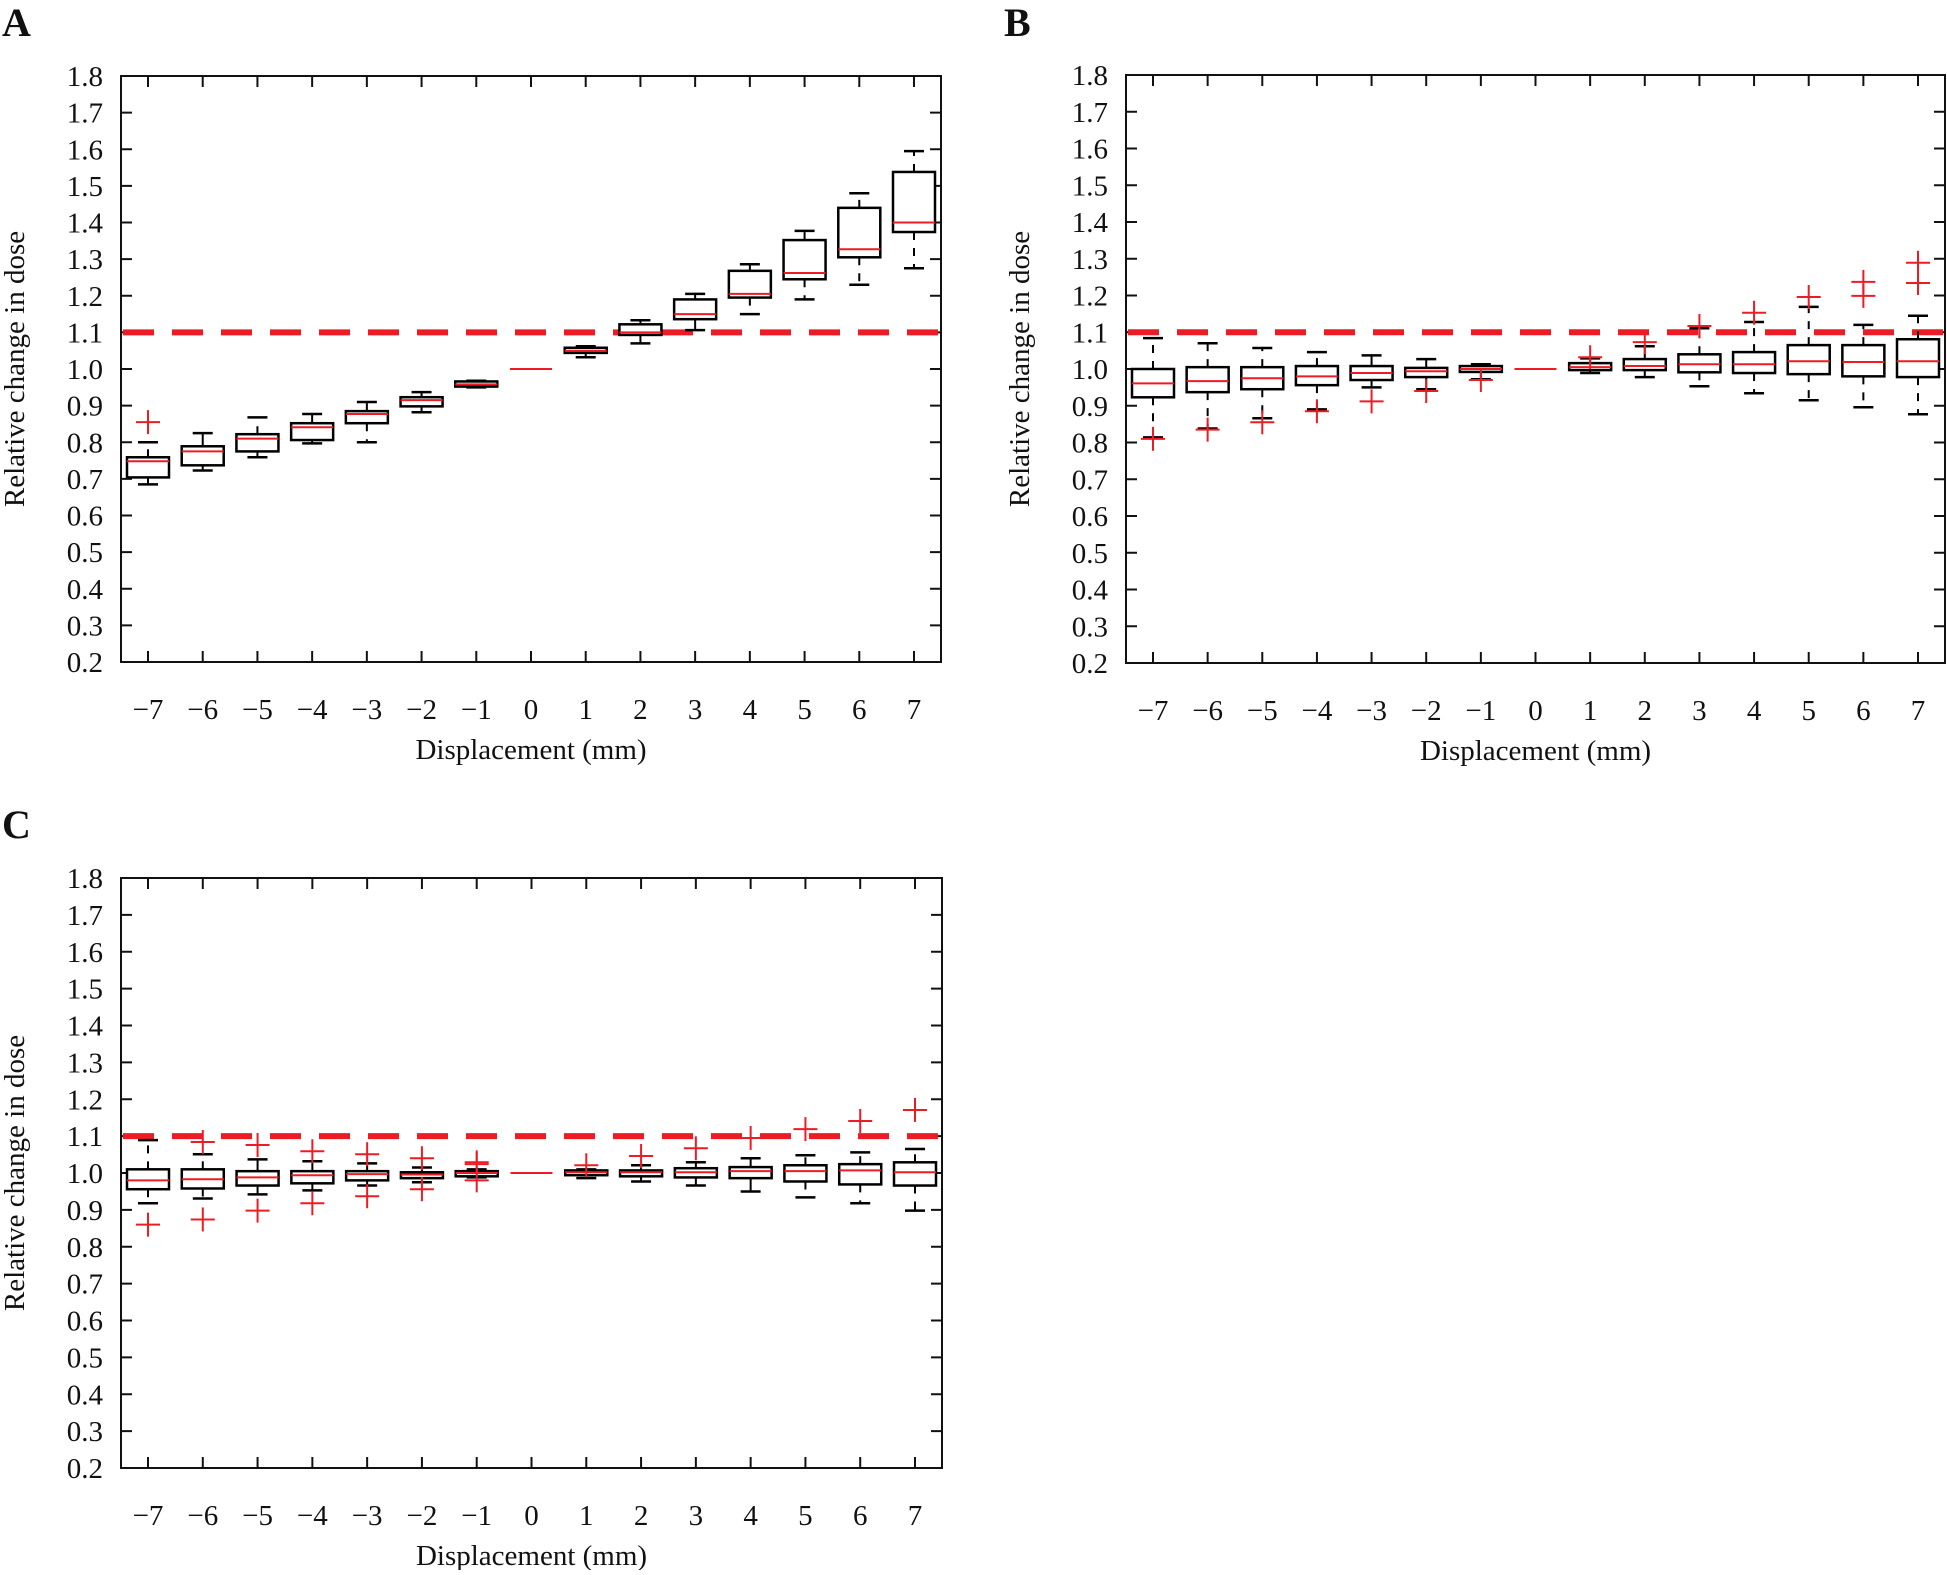 The width and height of the screenshot is (1947, 1575). What do you see at coordinates (16, 824) in the screenshot?
I see `panel-letter: C` at bounding box center [16, 824].